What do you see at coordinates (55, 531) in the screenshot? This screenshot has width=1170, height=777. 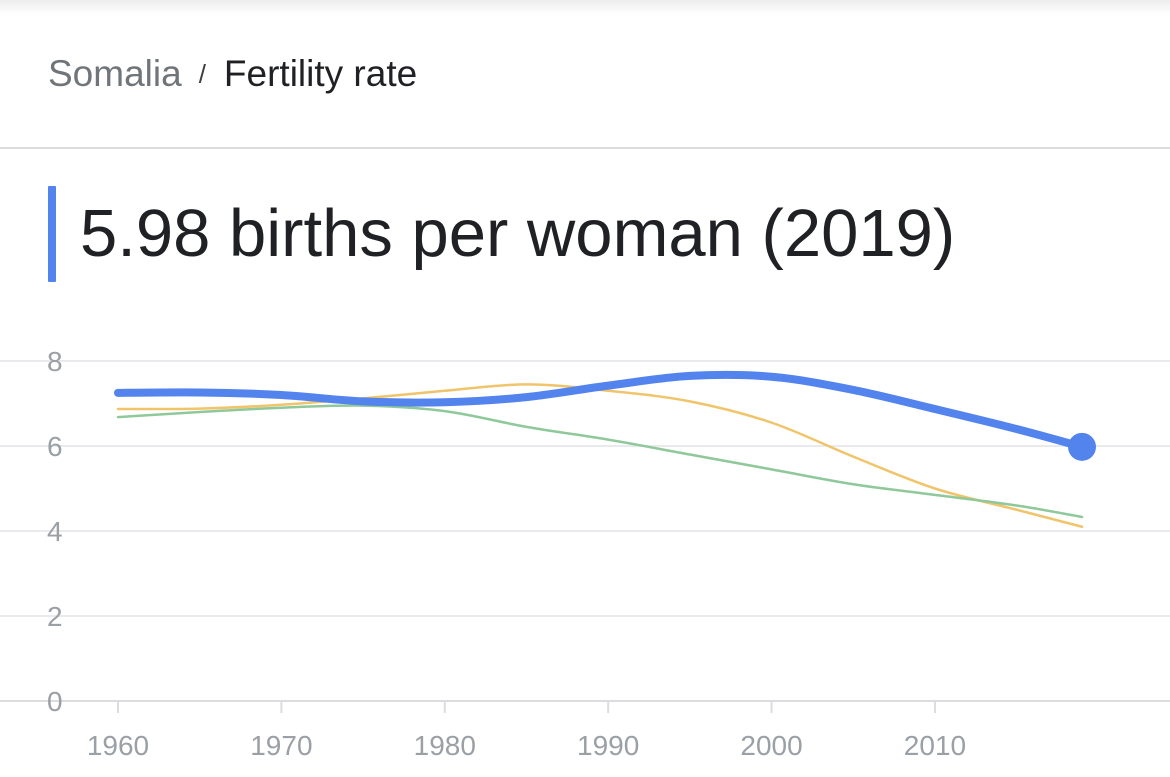 I see `y-tick-label: 4` at bounding box center [55, 531].